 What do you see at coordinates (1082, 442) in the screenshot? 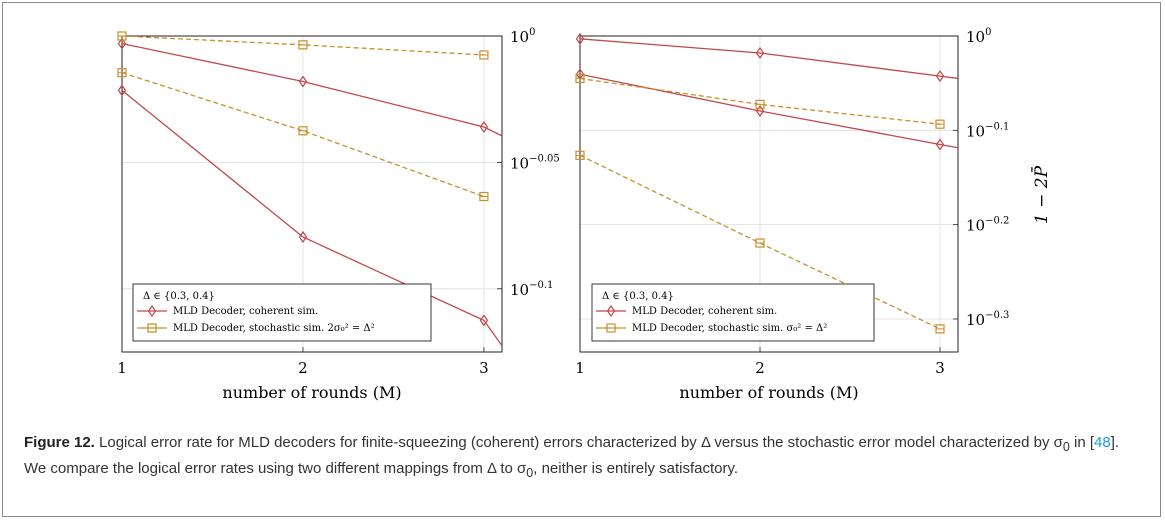
I see `caption-text-b: in [` at bounding box center [1082, 442].